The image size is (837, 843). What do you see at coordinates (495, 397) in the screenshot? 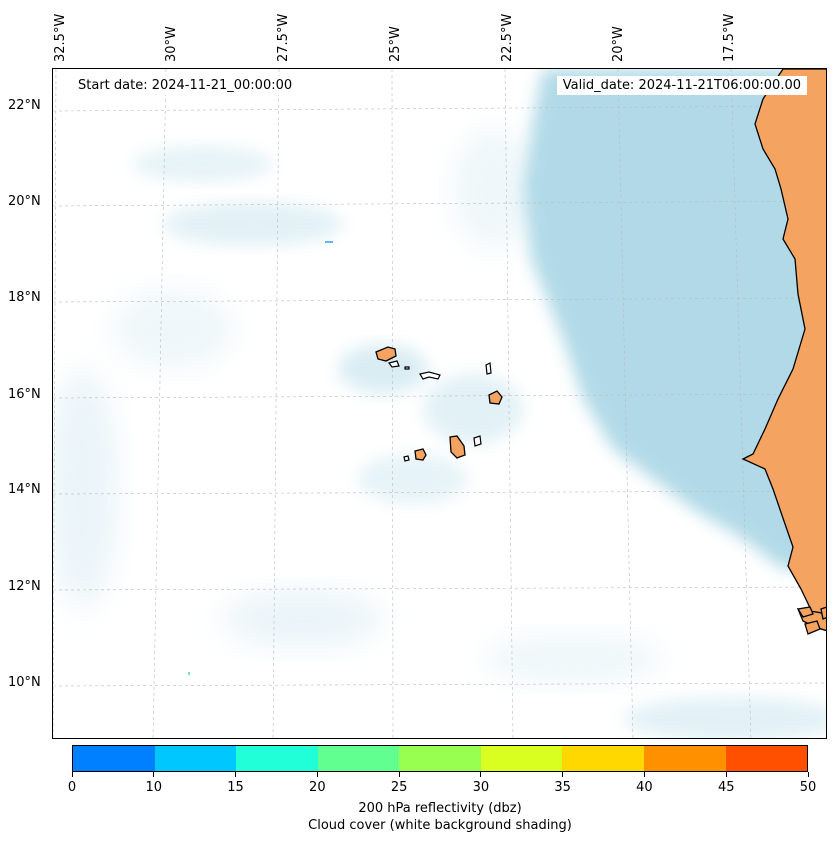
I see `island-boa-vista` at bounding box center [495, 397].